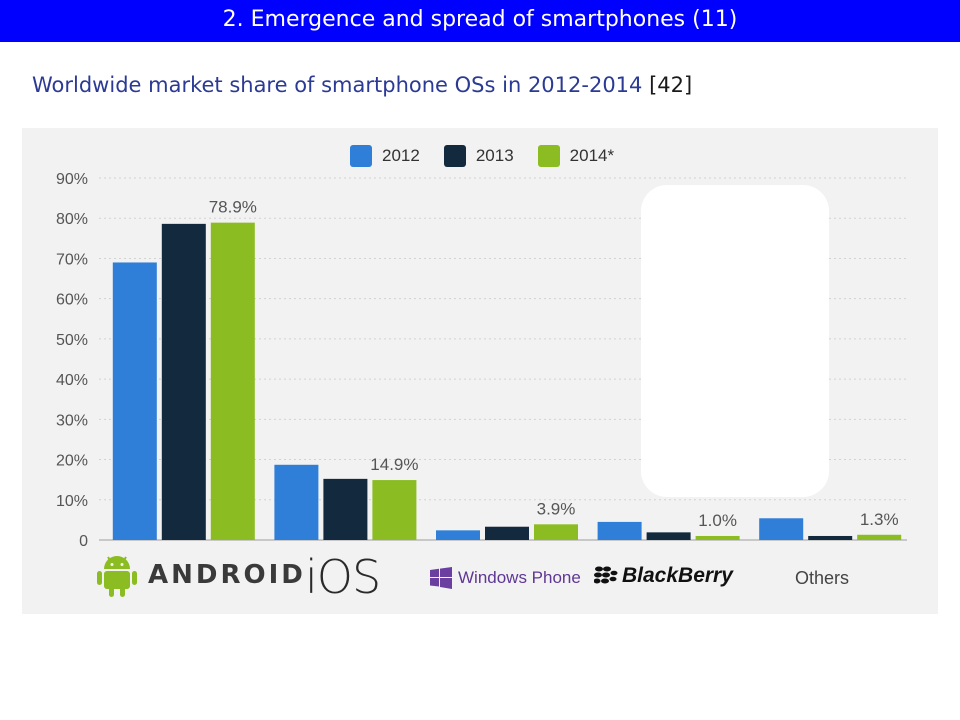  Describe the element at coordinates (296, 502) in the screenshot. I see `bar-ios-2012` at that location.